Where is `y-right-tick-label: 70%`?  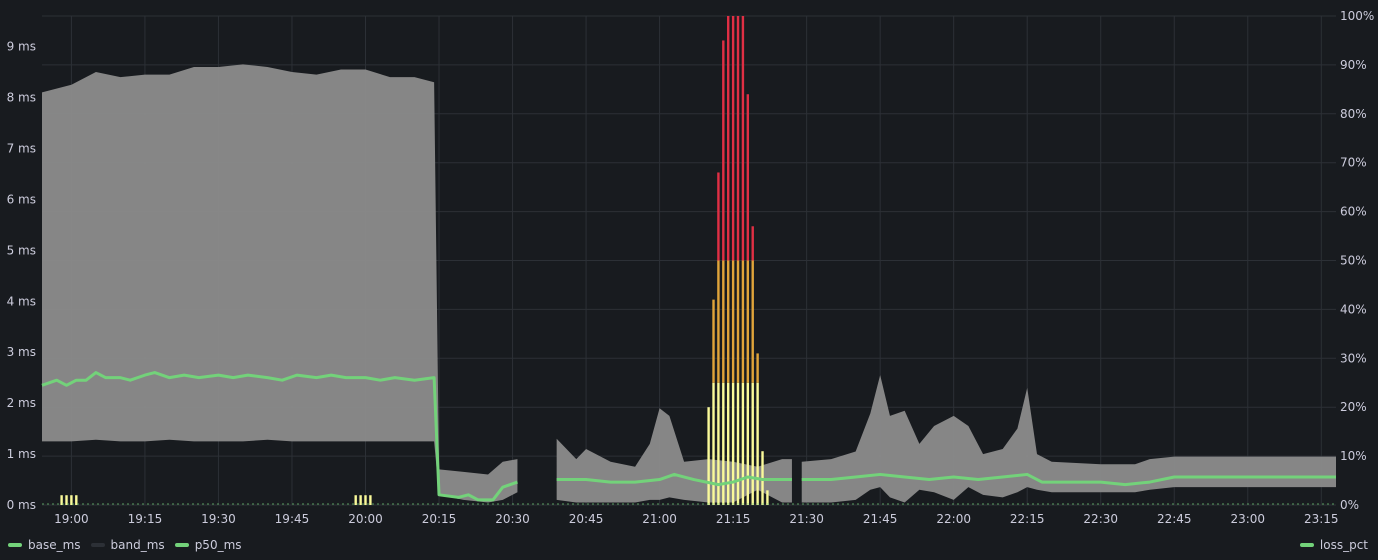
y-right-tick-label: 70% is located at coordinates (1353, 163).